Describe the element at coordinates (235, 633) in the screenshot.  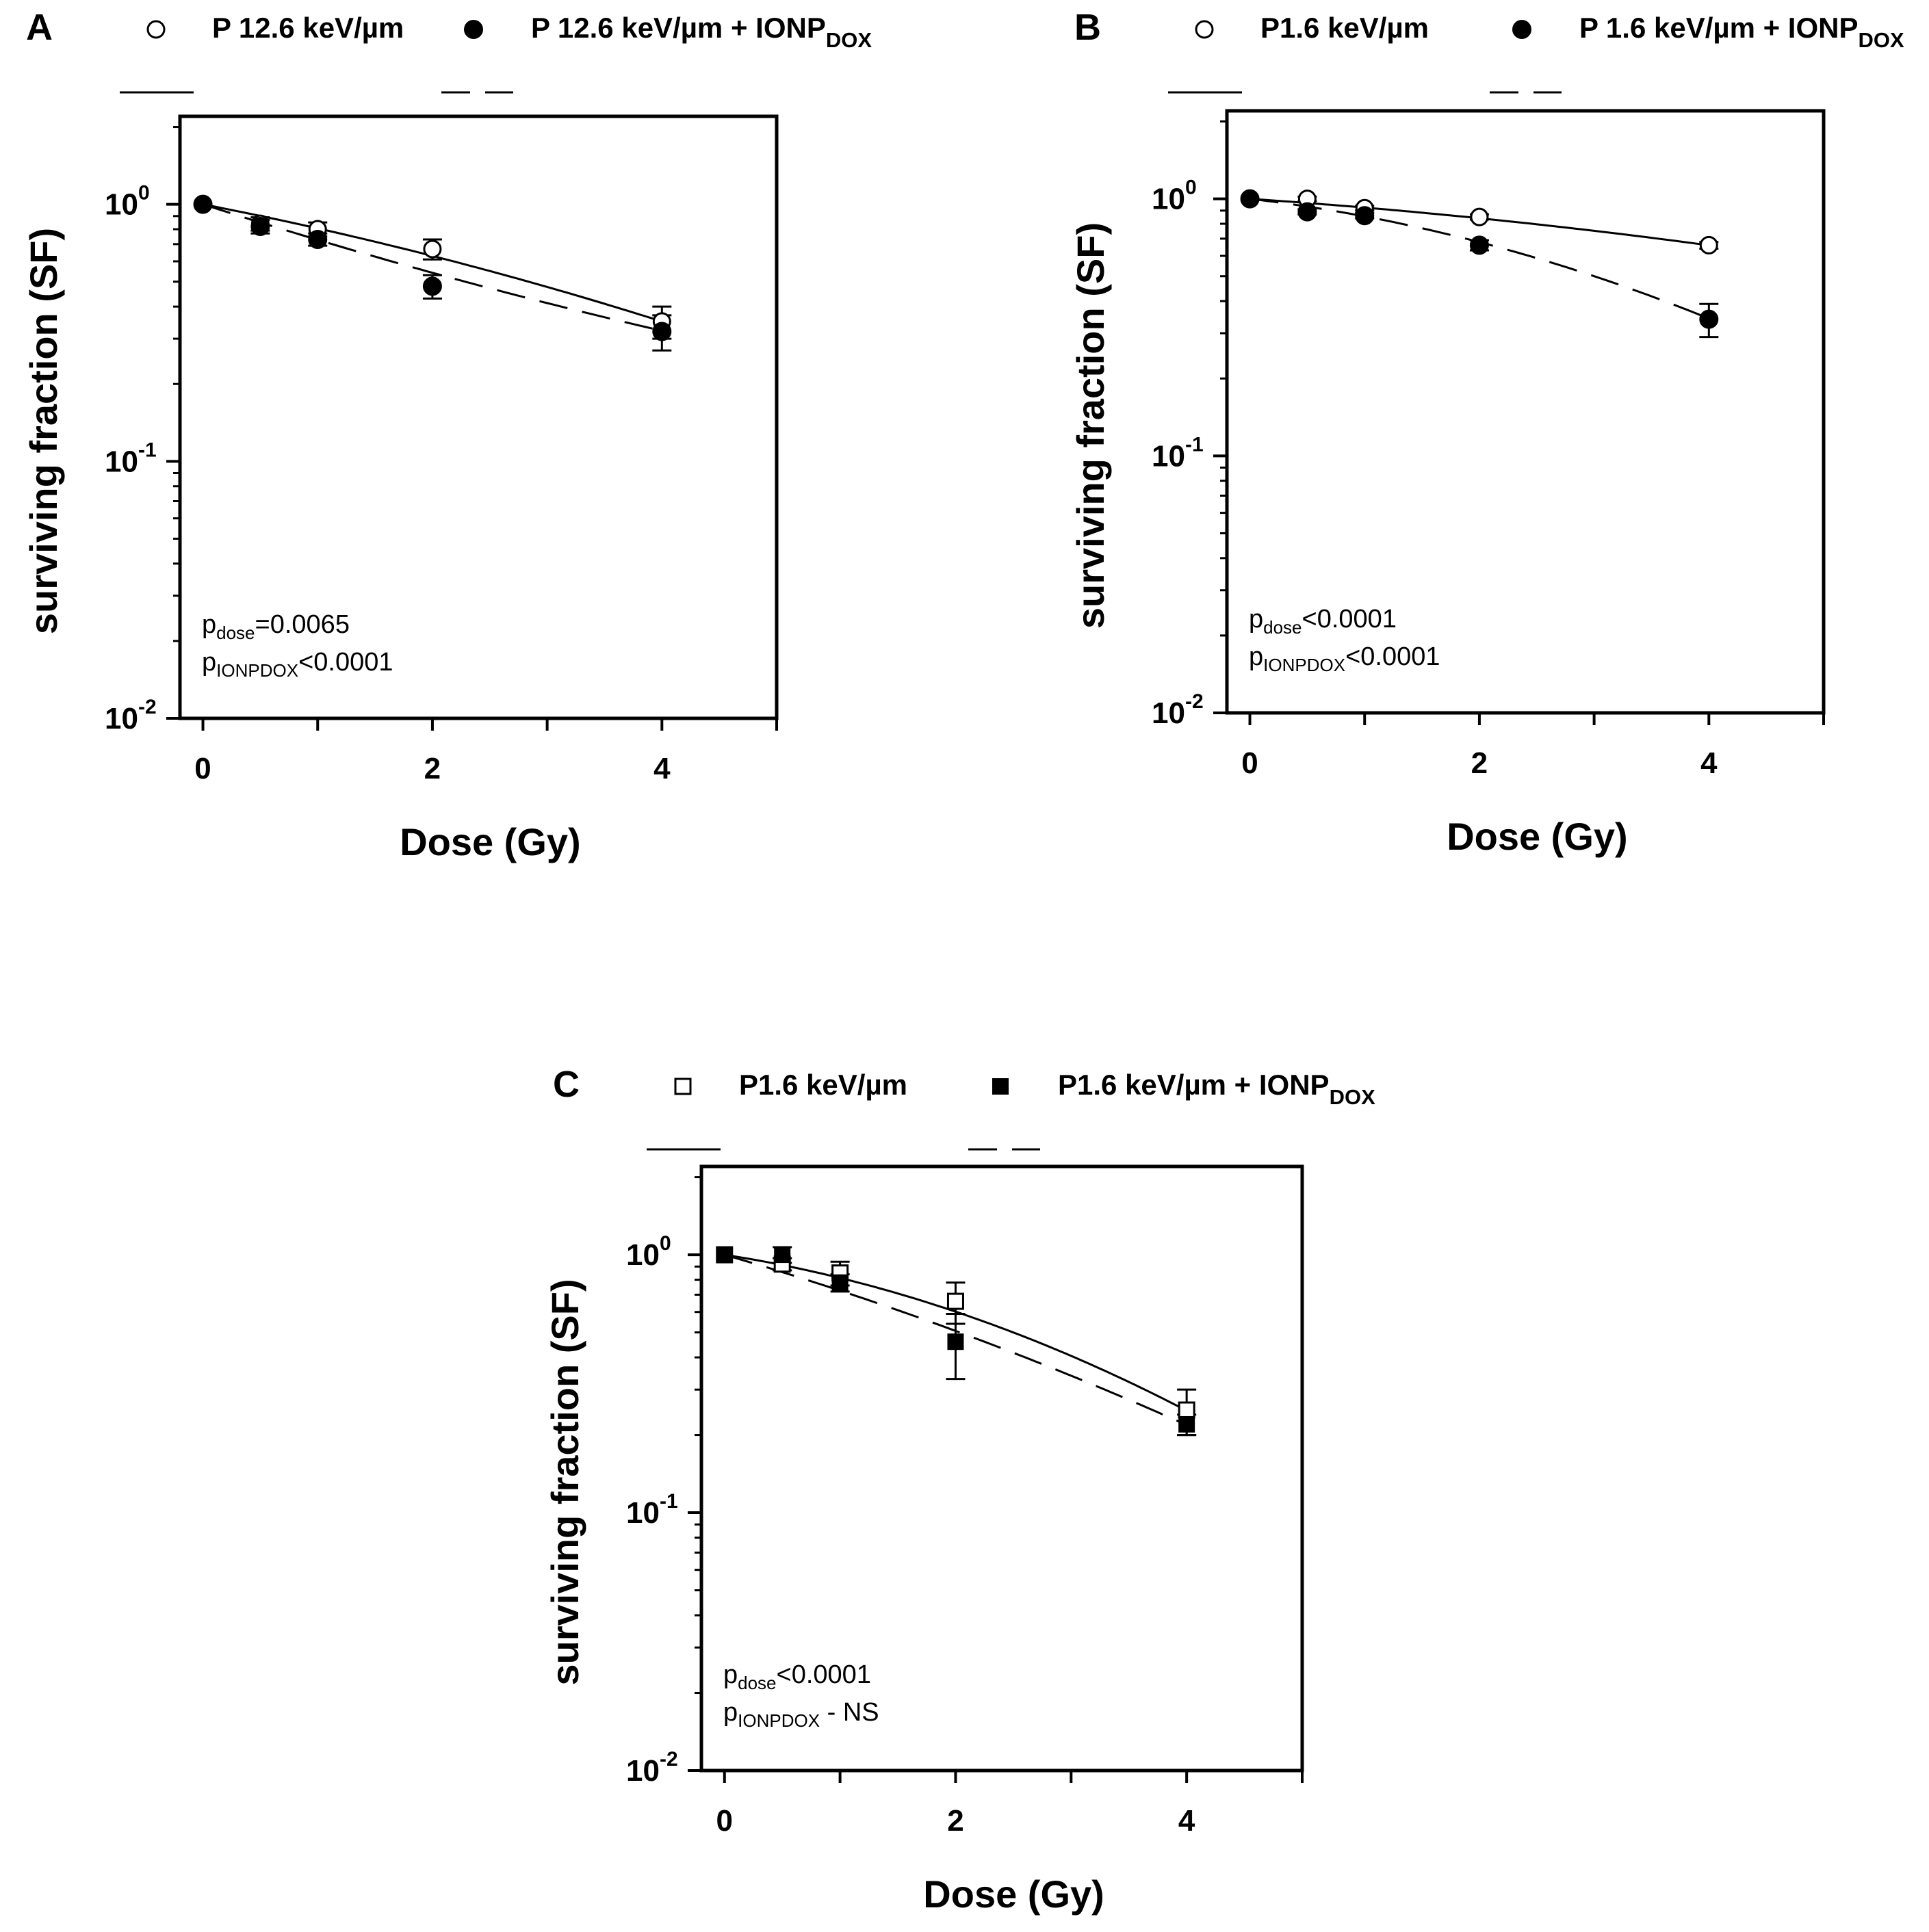
I see `p-value-subscript: dose` at that location.